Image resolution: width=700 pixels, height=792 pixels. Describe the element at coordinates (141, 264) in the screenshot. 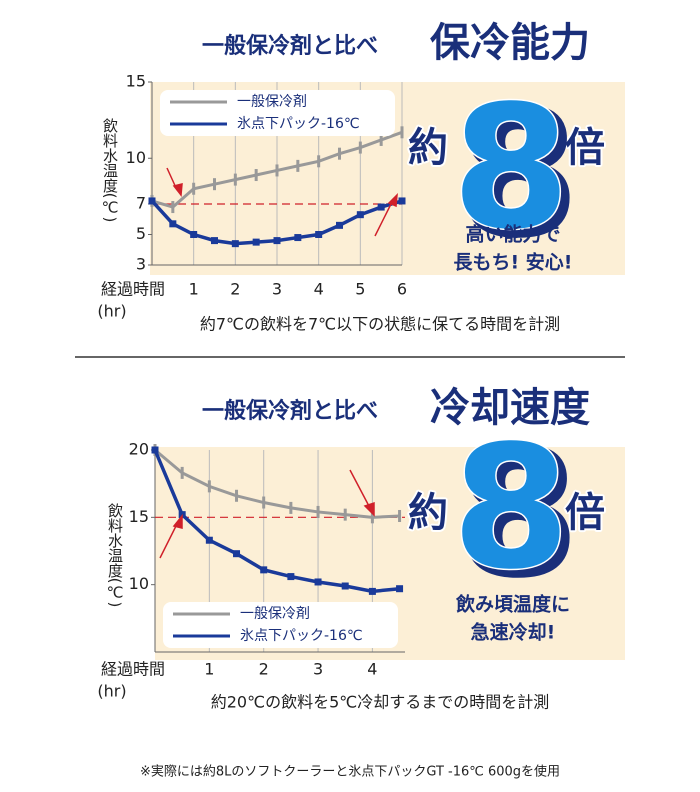

I see `y-tick-label: 3` at that location.